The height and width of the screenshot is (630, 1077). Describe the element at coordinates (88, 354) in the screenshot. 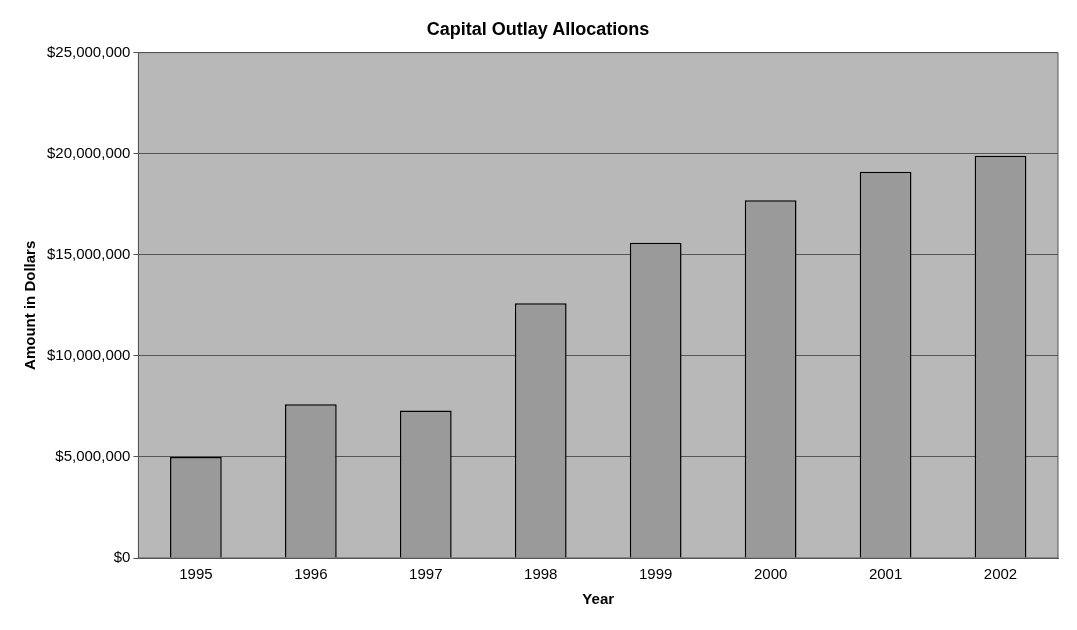

I see `y-tick-label: $10,000,000` at that location.